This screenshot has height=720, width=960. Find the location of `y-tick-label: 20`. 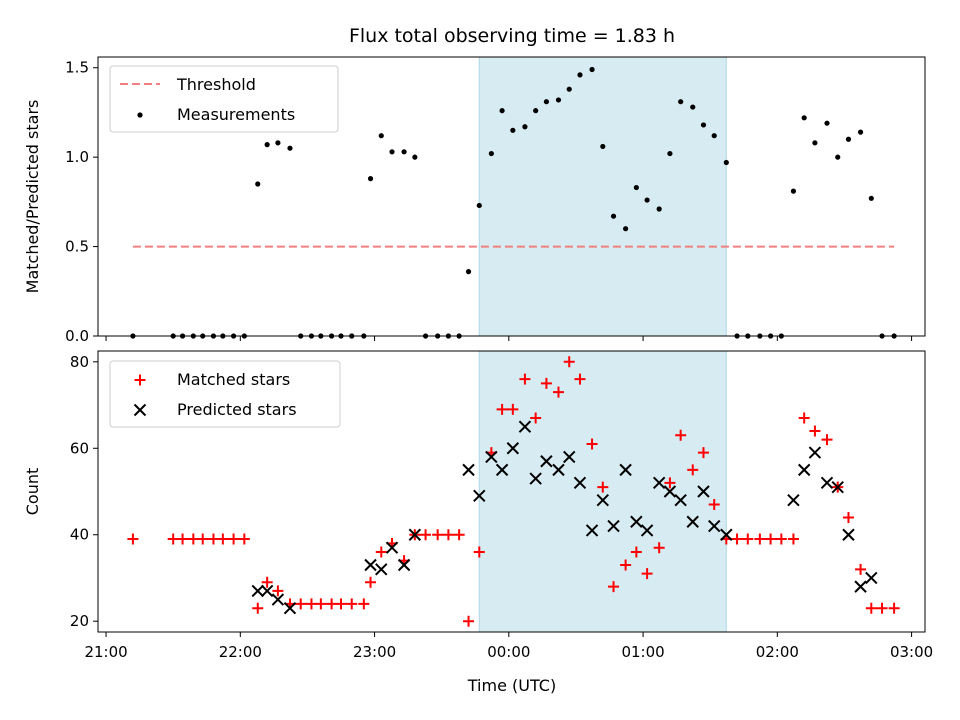

y-tick-label: 20 is located at coordinates (79, 621).